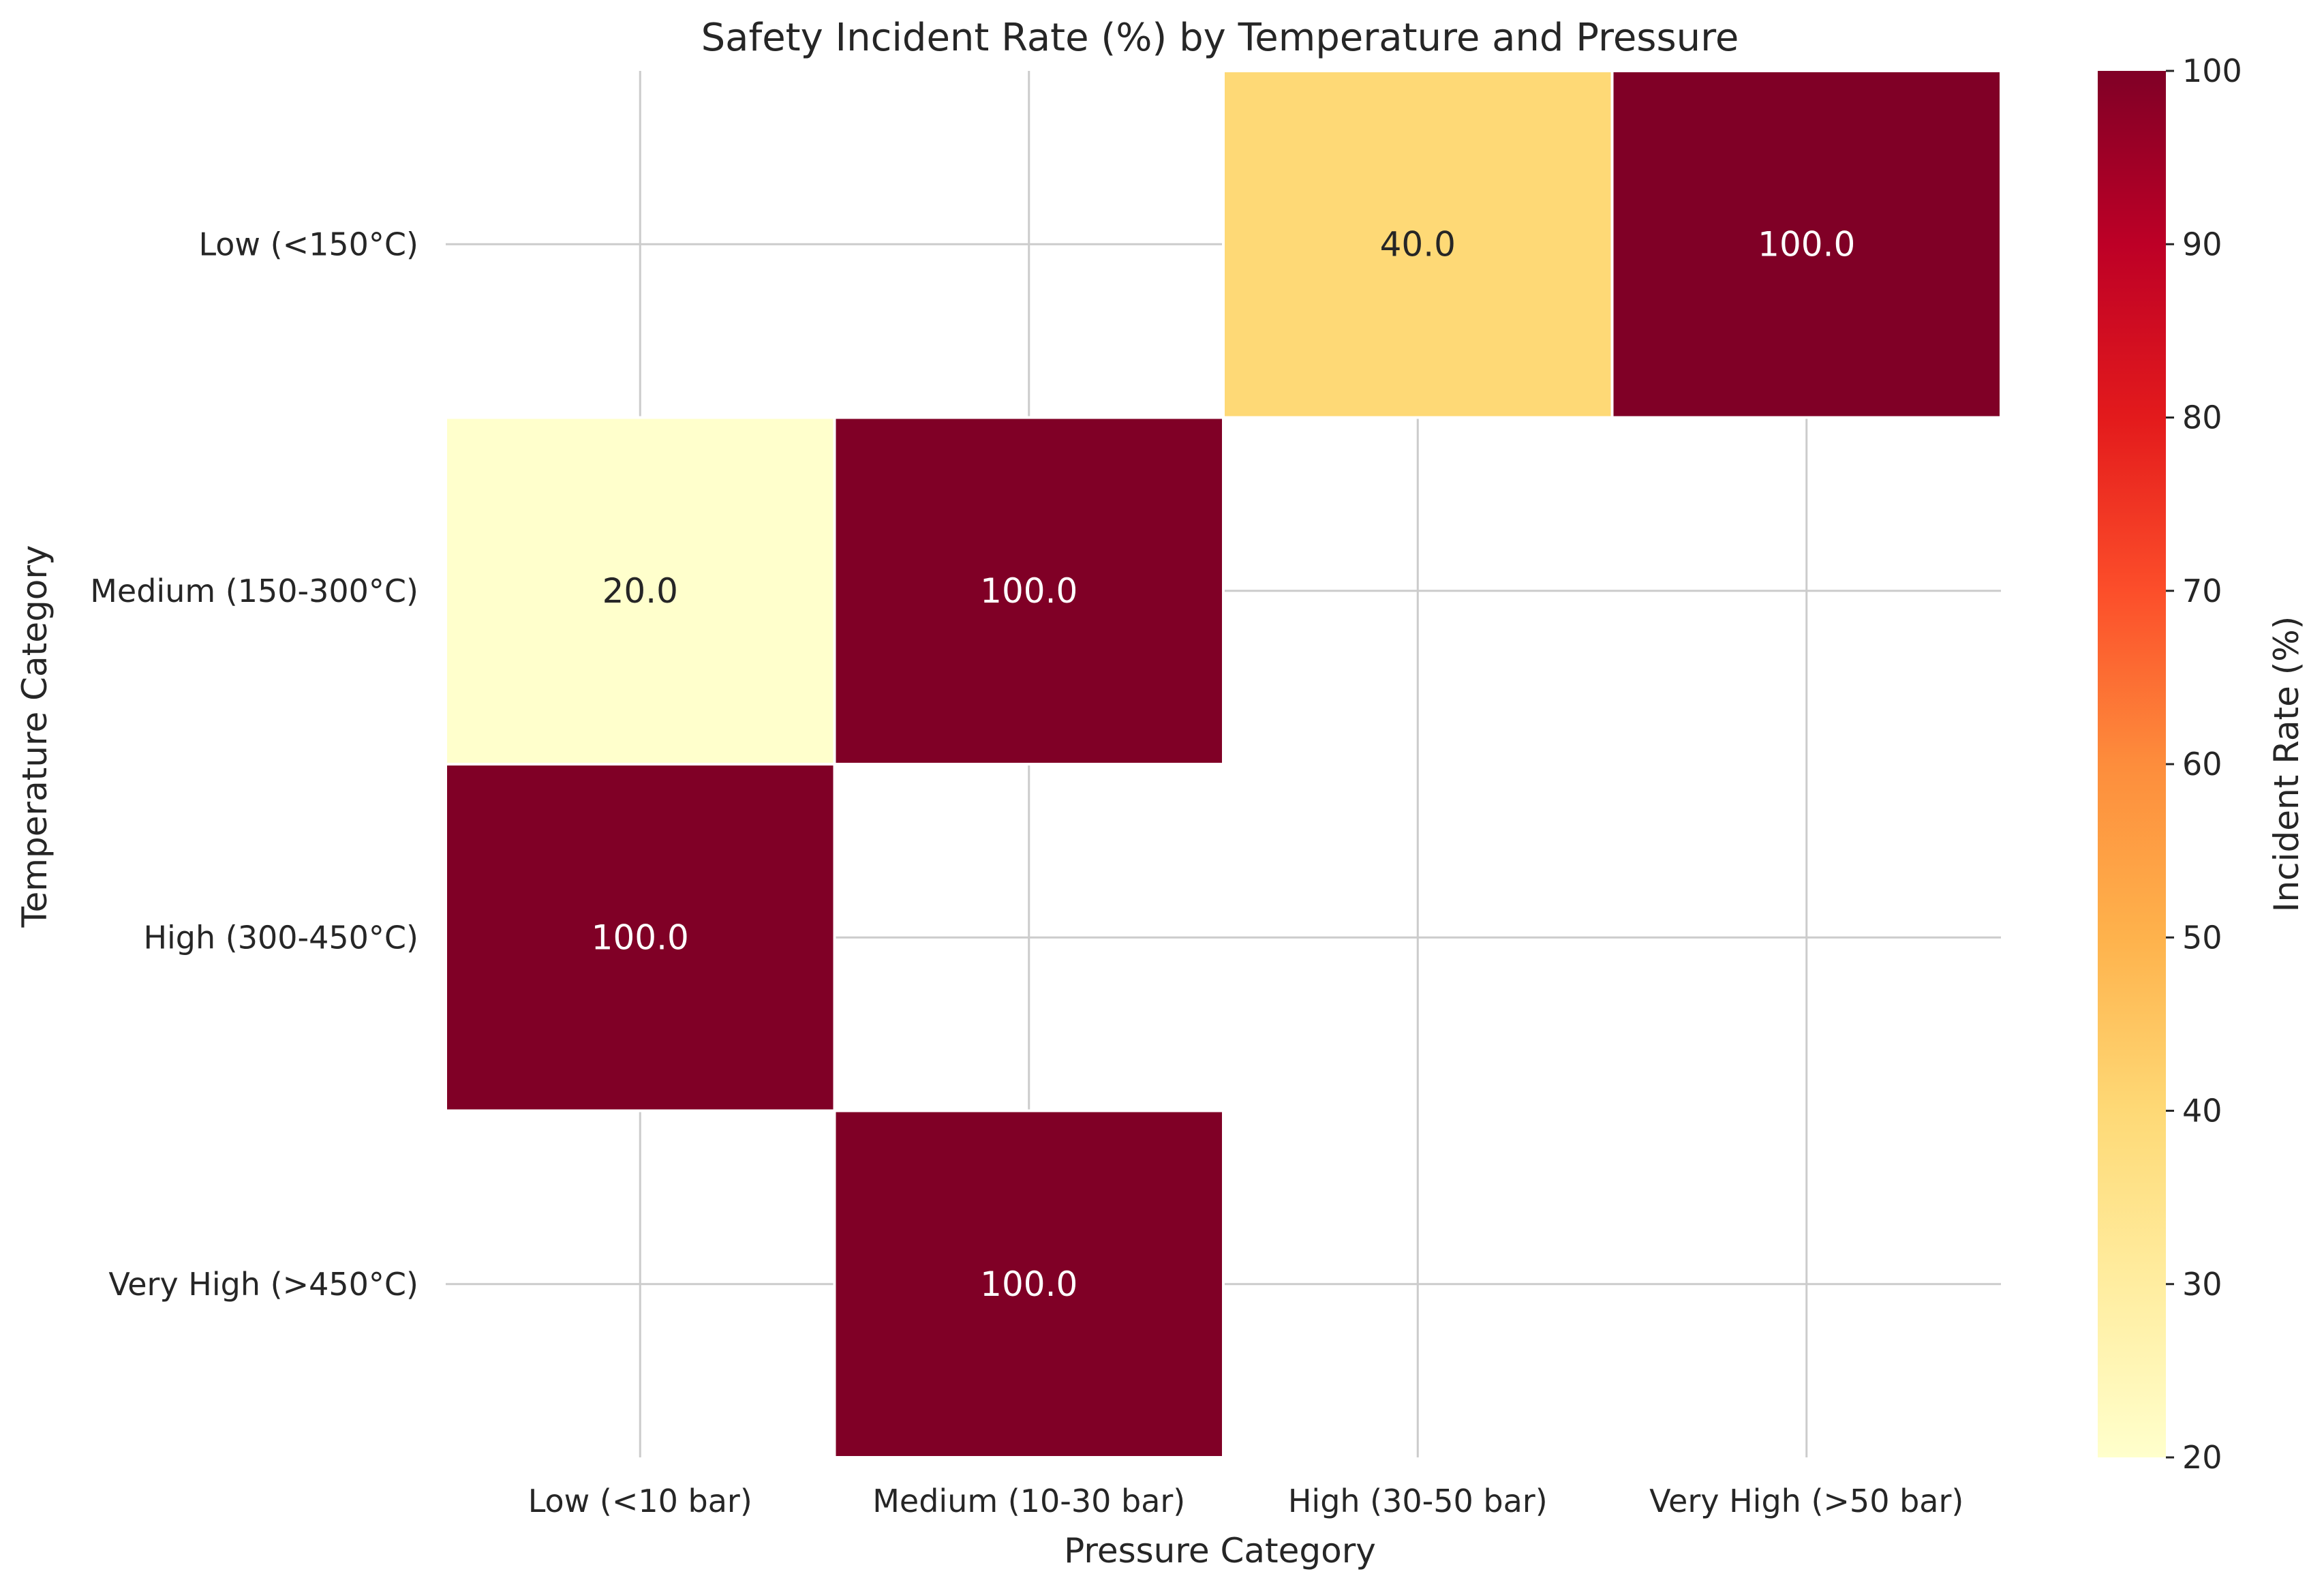 The height and width of the screenshot is (1591, 2324). What do you see at coordinates (640, 1501) in the screenshot?
I see `x-tick-label: Low (<10 bar)` at bounding box center [640, 1501].